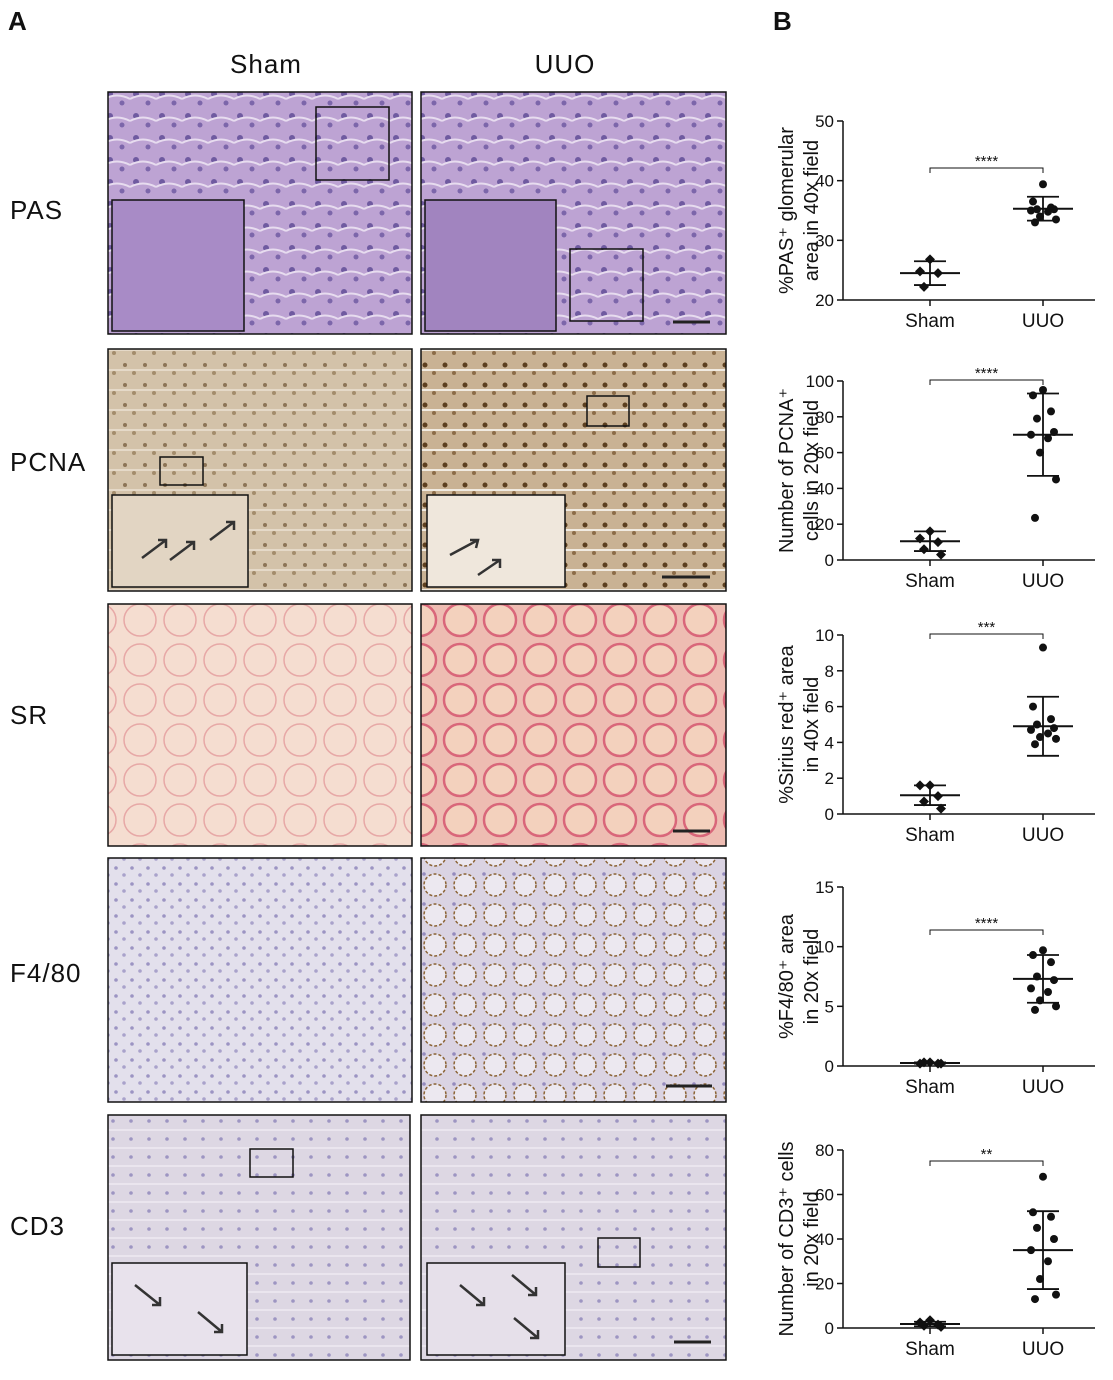 The height and width of the screenshot is (1380, 1113). I want to click on scale-bars, so click(687, 832).